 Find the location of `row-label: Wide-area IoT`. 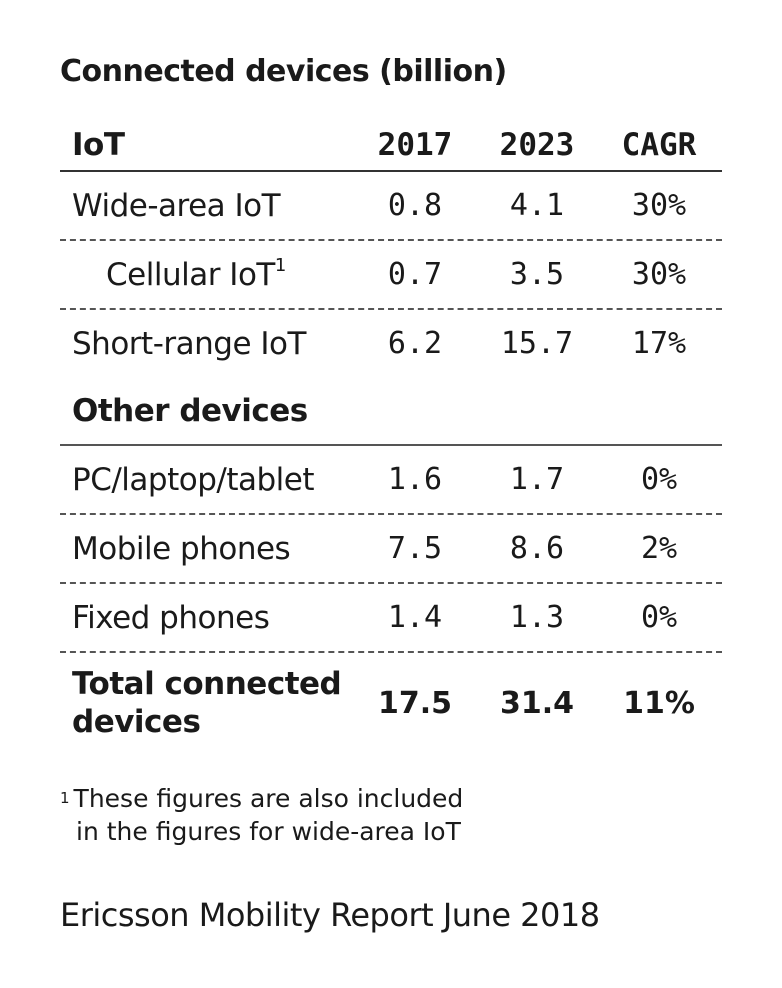

row-label: Wide-area IoT is located at coordinates (176, 205).